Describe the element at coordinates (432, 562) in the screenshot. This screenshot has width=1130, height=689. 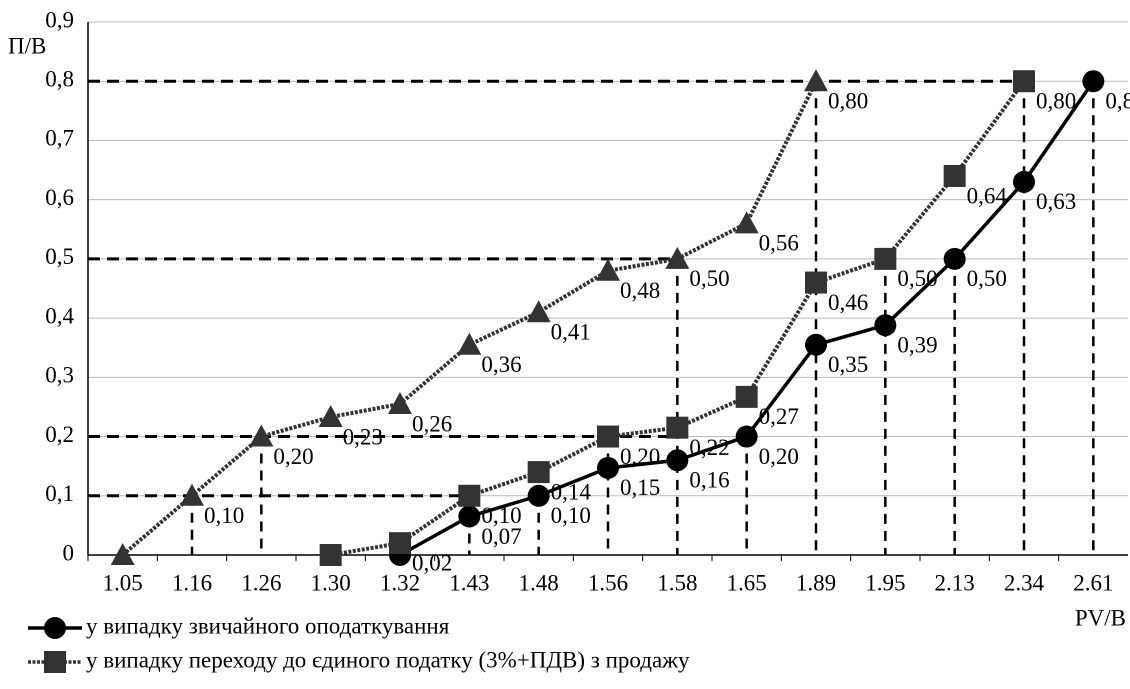
I see `value-label: 0,02` at that location.